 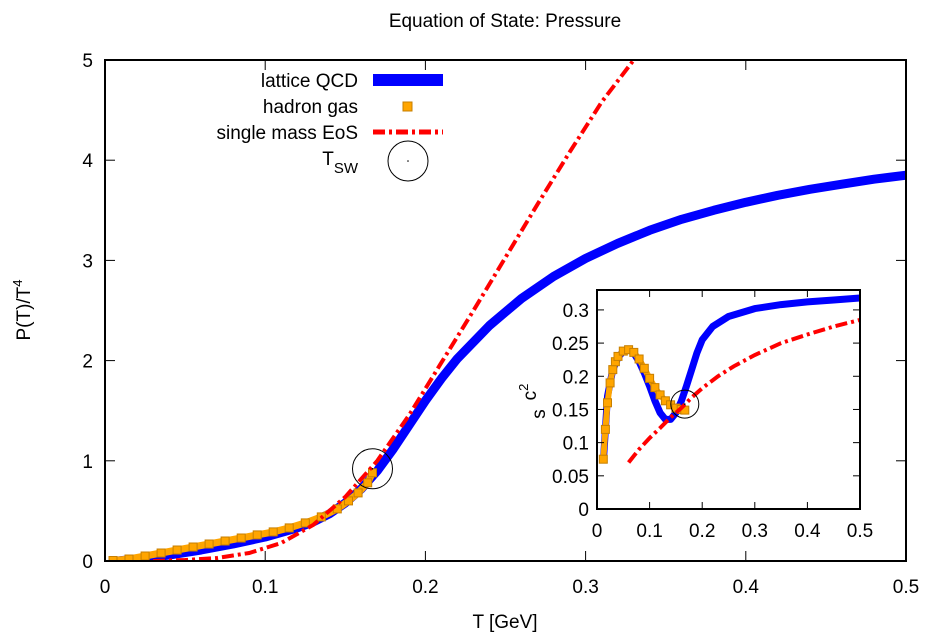 I want to click on main-x-tick-label: 0.2, so click(x=425, y=587).